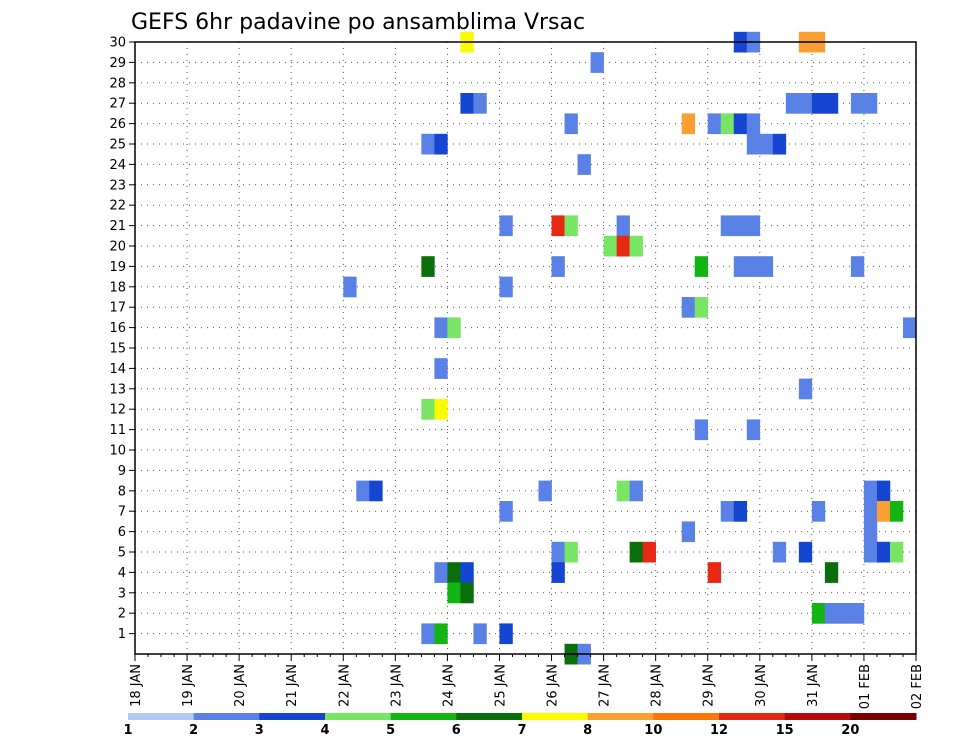  What do you see at coordinates (117, 287) in the screenshot?
I see `y-tick-label: 18` at bounding box center [117, 287].